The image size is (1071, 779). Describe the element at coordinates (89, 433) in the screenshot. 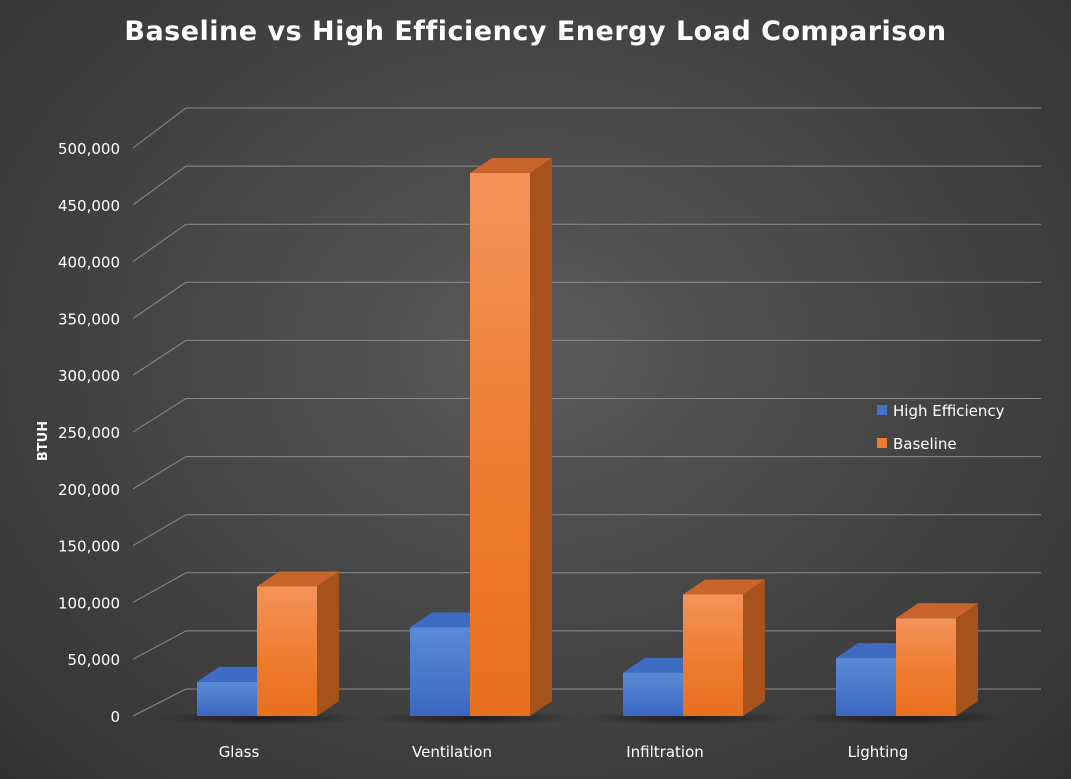

I see `y-tick-label: 250,000` at that location.